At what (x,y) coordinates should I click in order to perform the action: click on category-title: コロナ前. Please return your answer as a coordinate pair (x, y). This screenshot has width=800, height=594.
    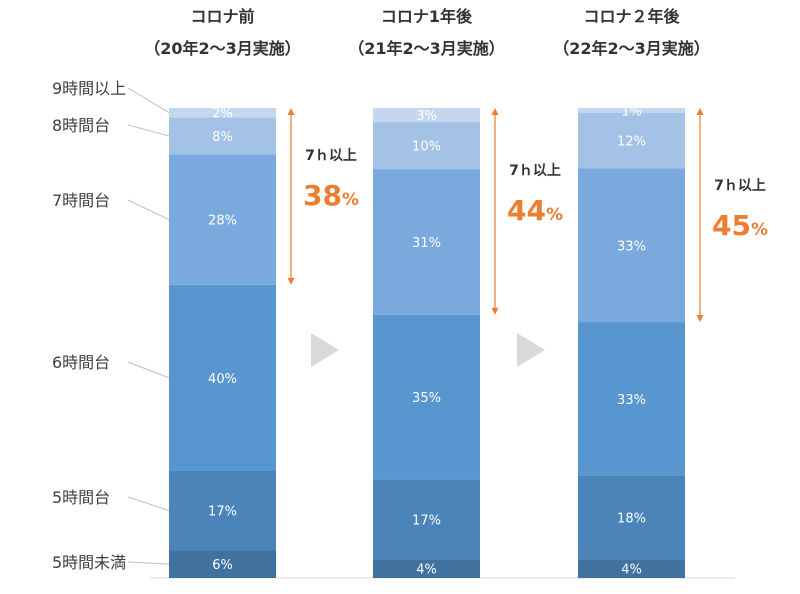
    Looking at the image, I should click on (222, 16).